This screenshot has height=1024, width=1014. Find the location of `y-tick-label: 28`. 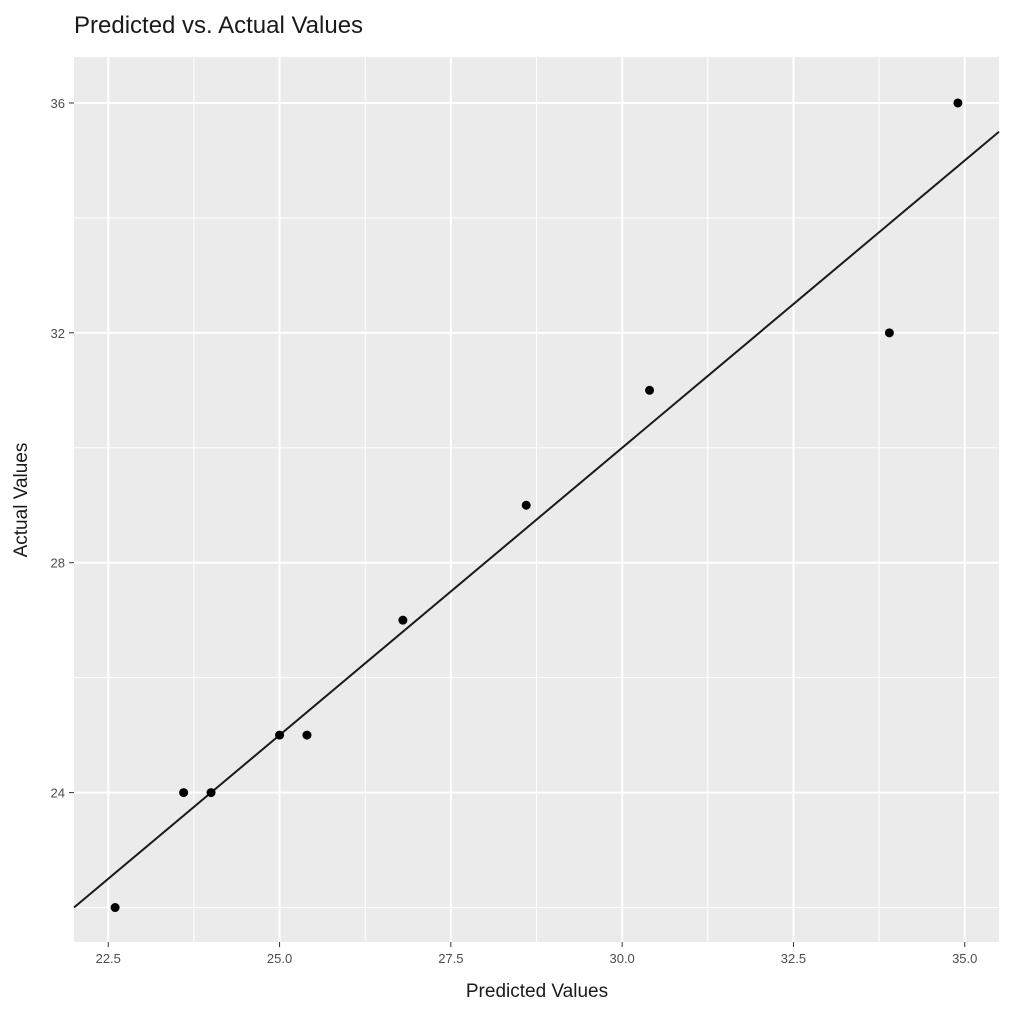

y-tick-label: 28 is located at coordinates (58, 563).